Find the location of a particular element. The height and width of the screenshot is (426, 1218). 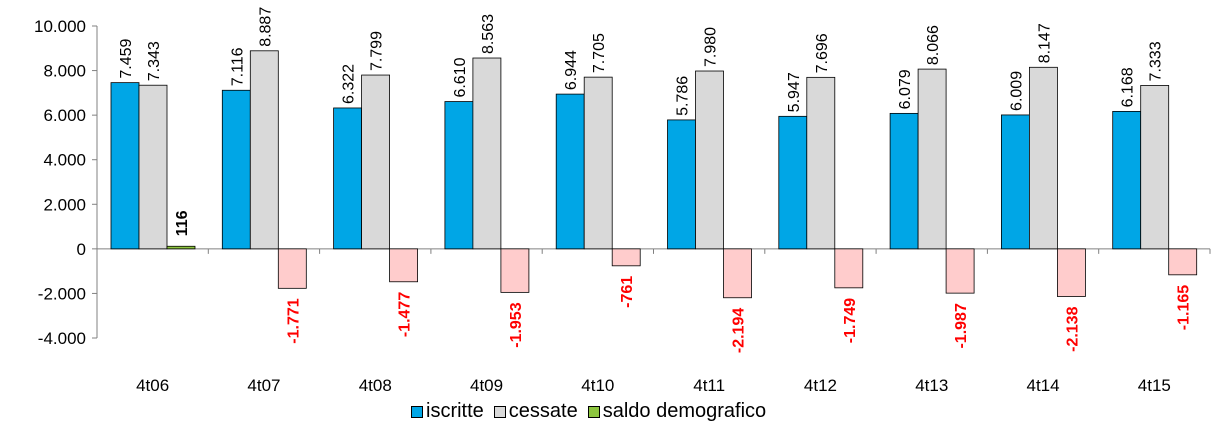

data-label-cessate: 7.696 is located at coordinates (822, 53).